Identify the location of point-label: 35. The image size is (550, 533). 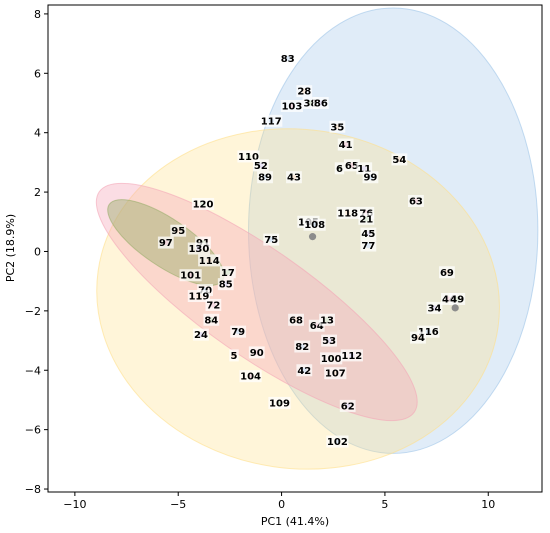
(337, 127).